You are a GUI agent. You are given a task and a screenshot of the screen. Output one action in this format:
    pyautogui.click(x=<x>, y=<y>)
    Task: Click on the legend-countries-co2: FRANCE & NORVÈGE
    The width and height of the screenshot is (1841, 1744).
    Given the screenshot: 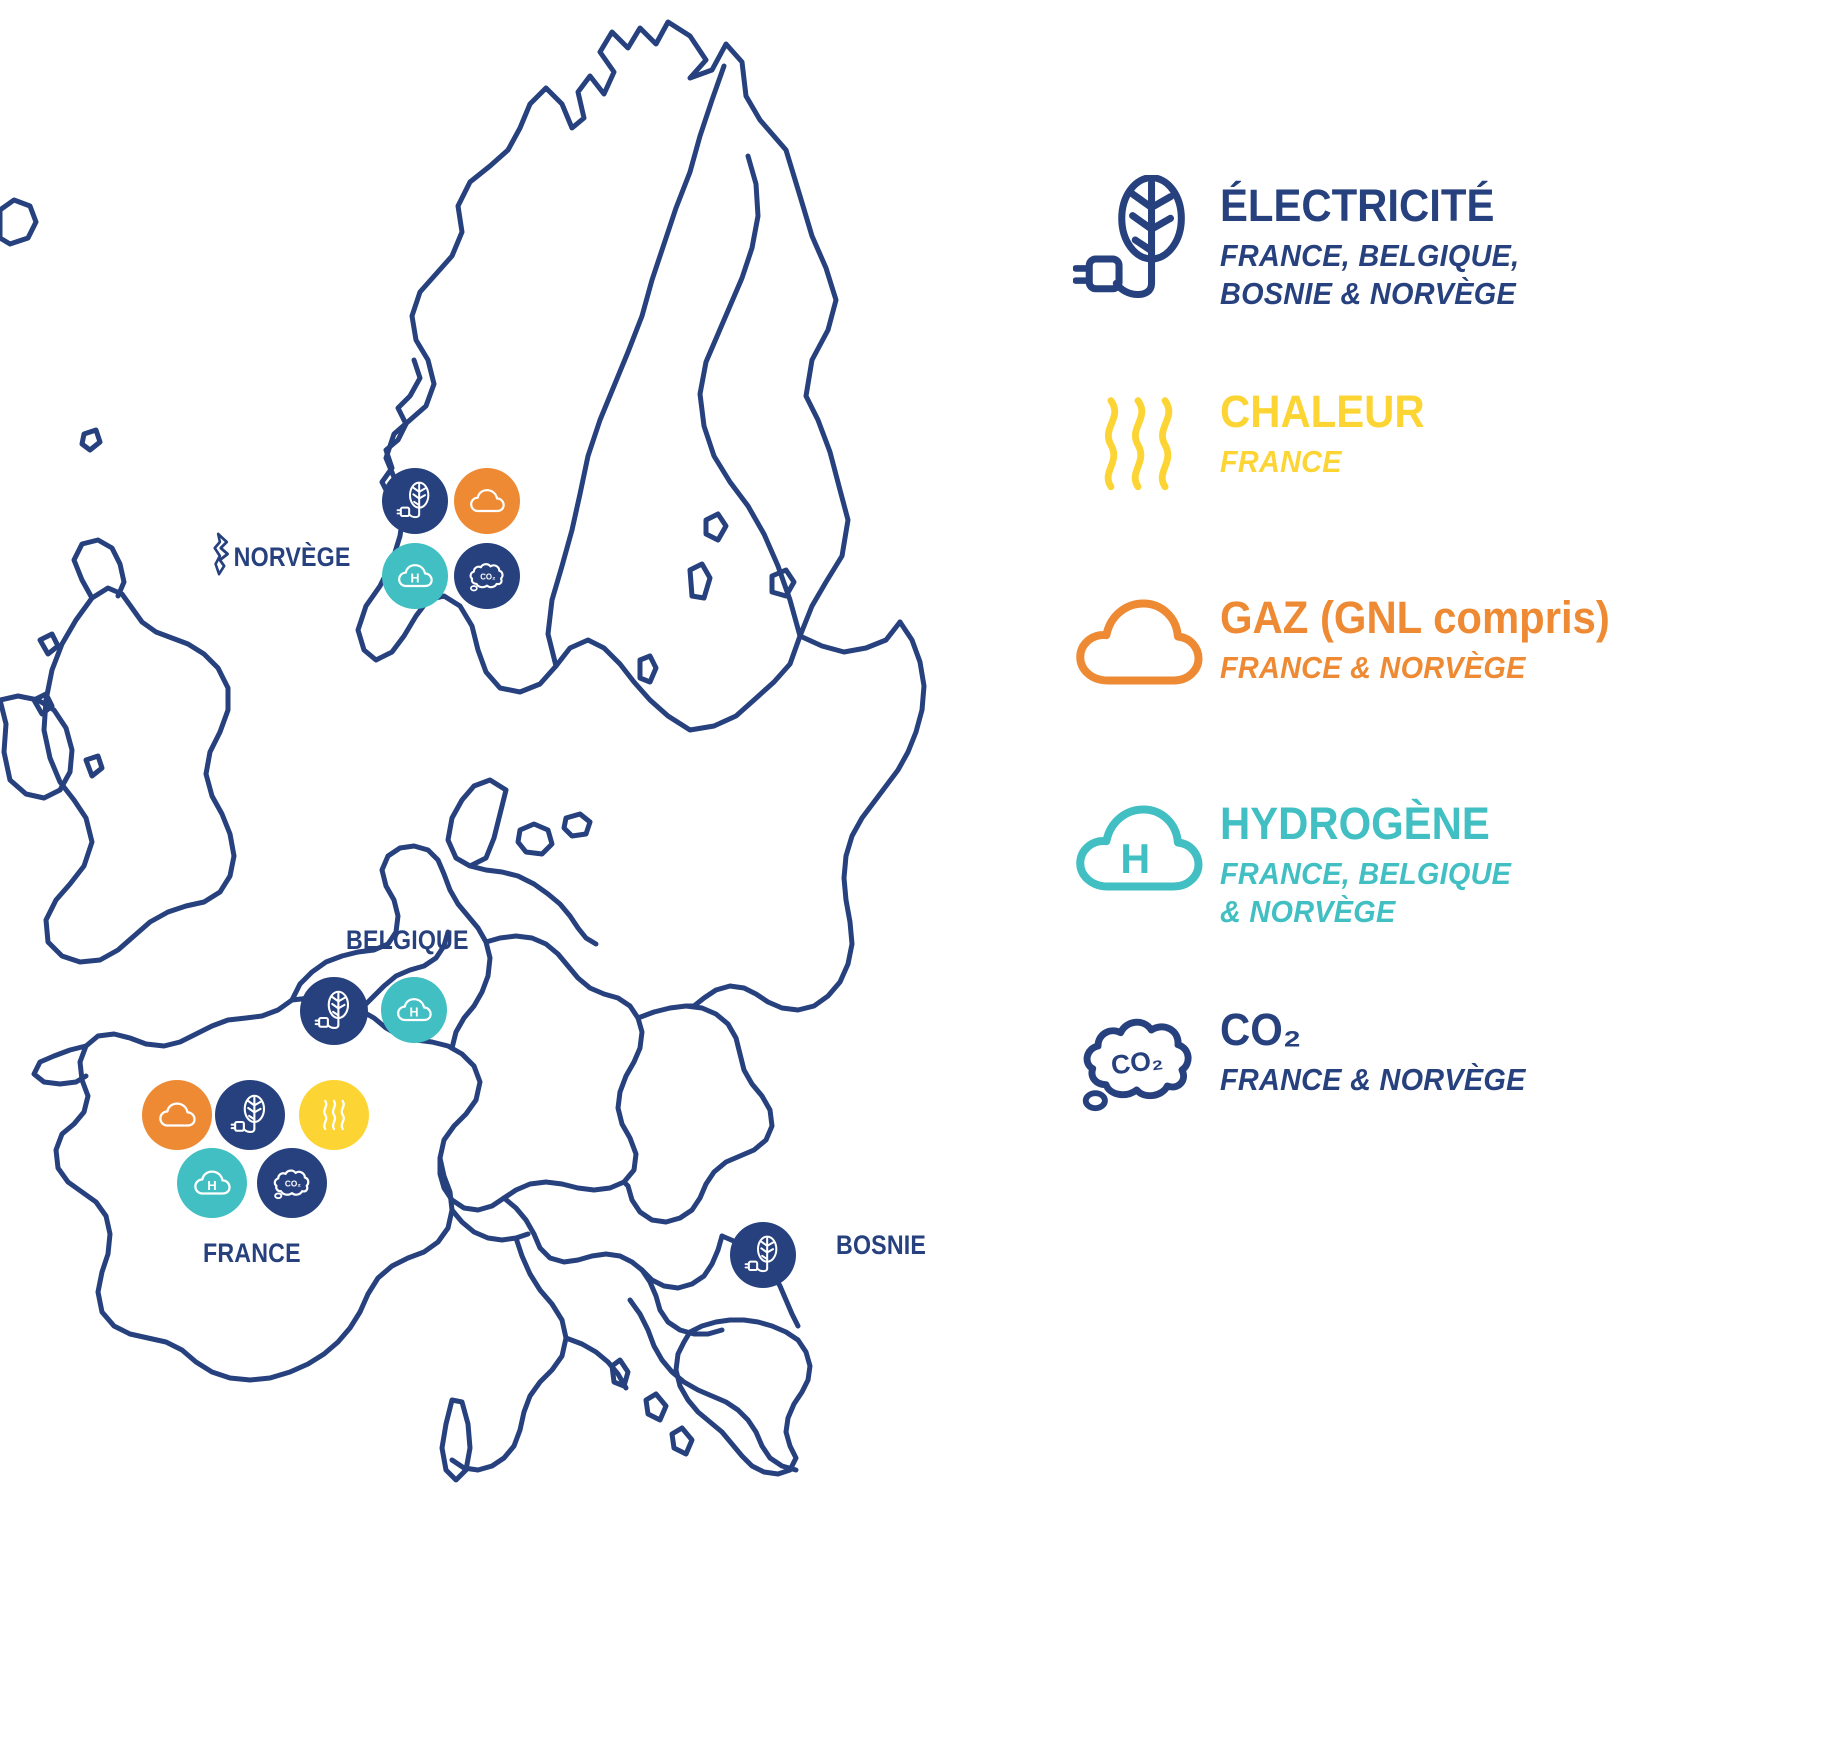 What is the action you would take?
    pyautogui.click(x=1373, y=1079)
    